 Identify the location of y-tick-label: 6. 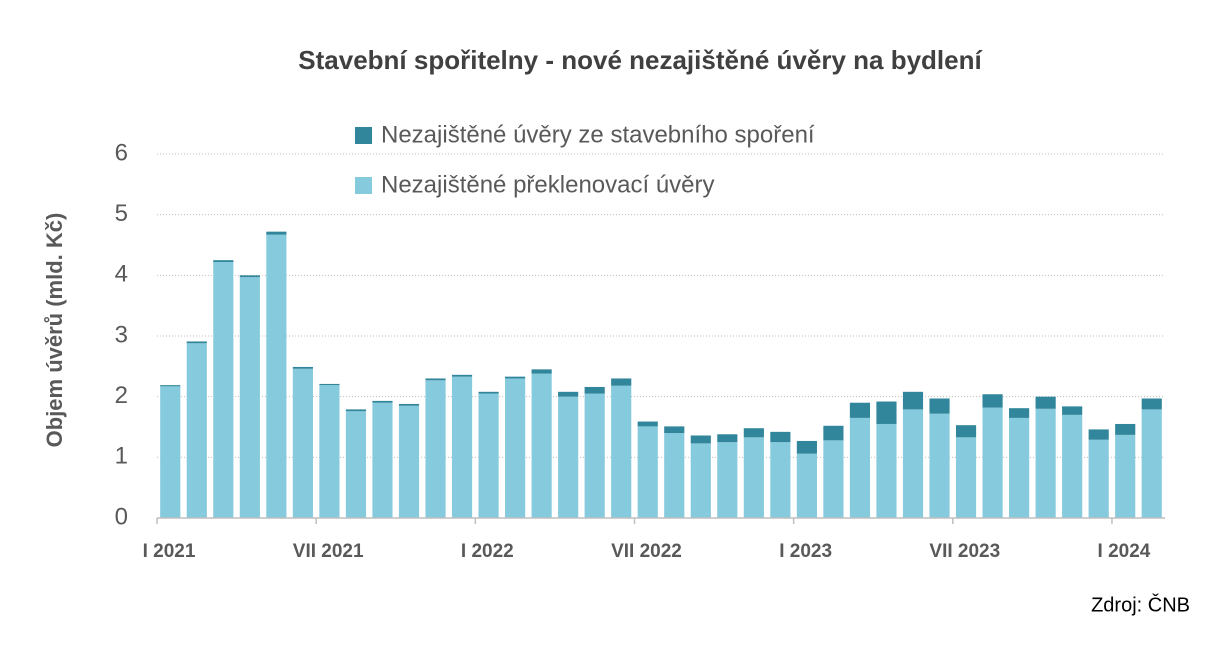
(121, 152).